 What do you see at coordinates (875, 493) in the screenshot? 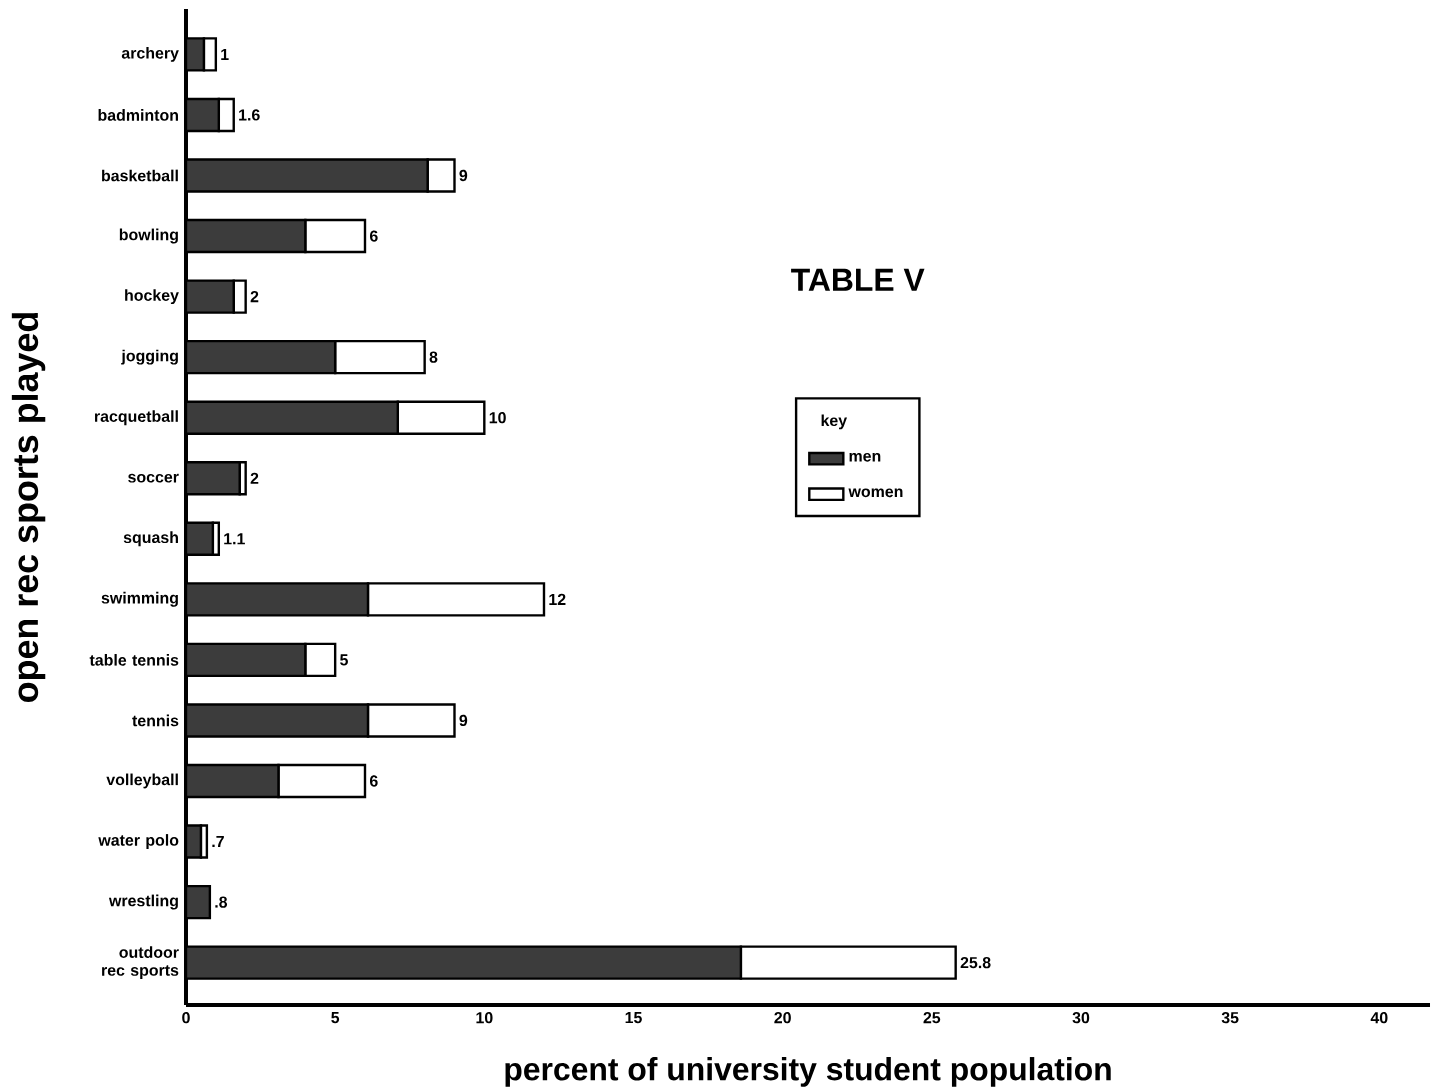
I see `legend-label: women` at bounding box center [875, 493].